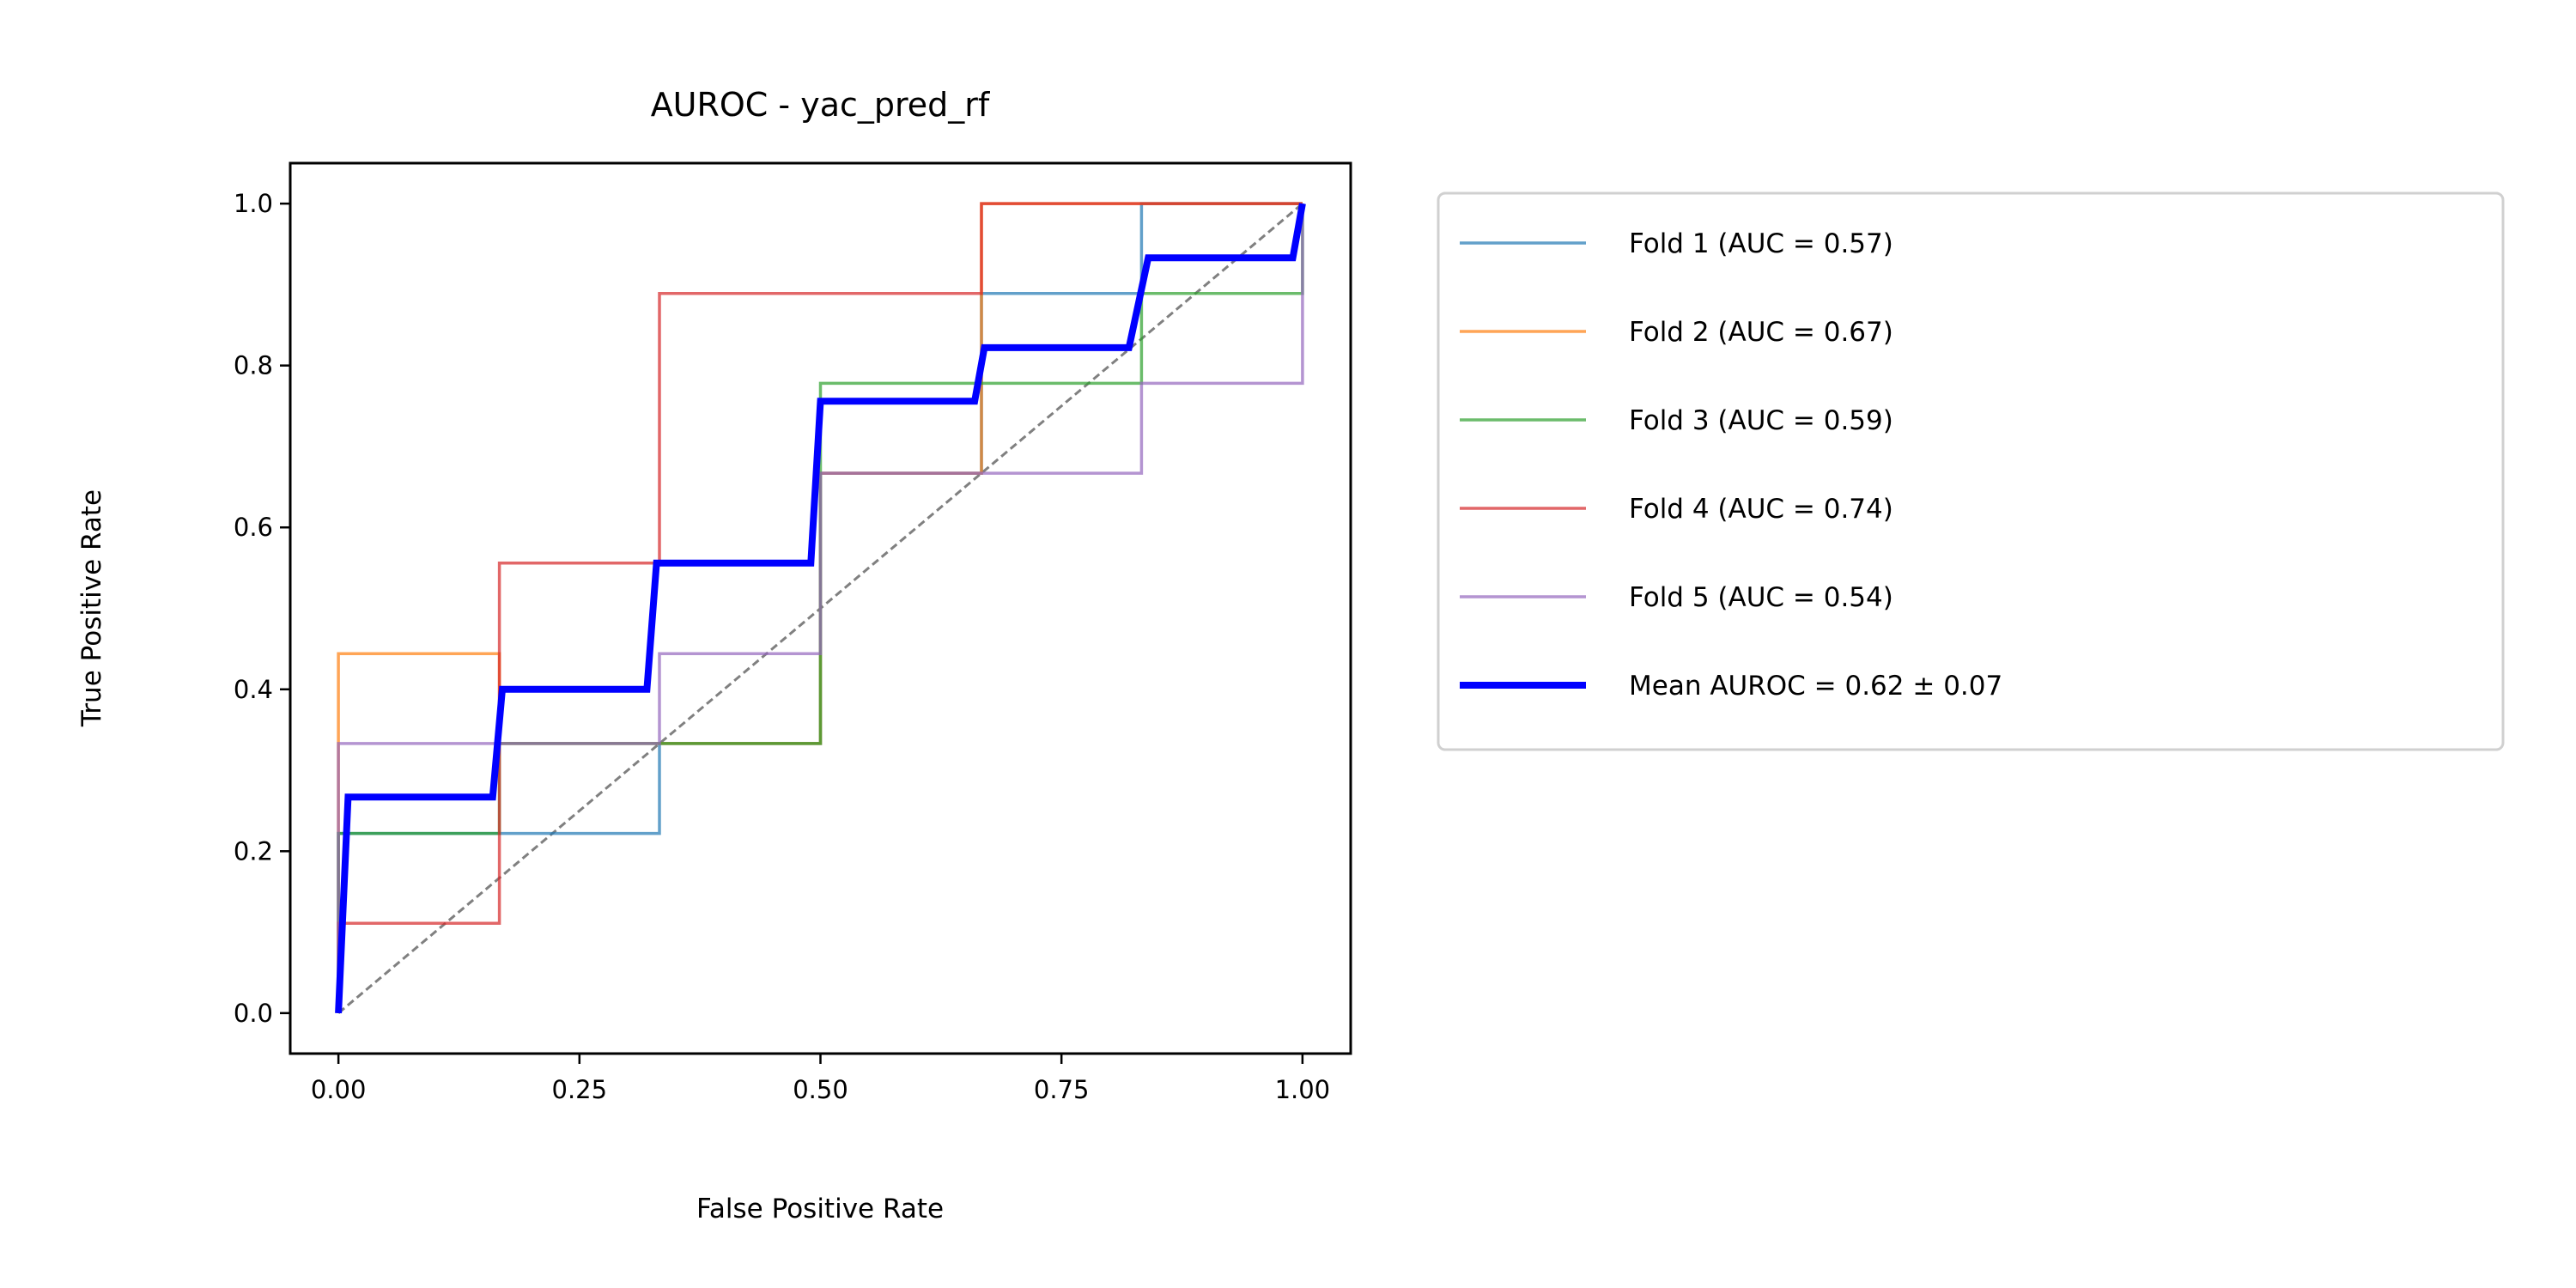 Image resolution: width=2576 pixels, height=1288 pixels. I want to click on y-tick-label: 0.2, so click(253, 851).